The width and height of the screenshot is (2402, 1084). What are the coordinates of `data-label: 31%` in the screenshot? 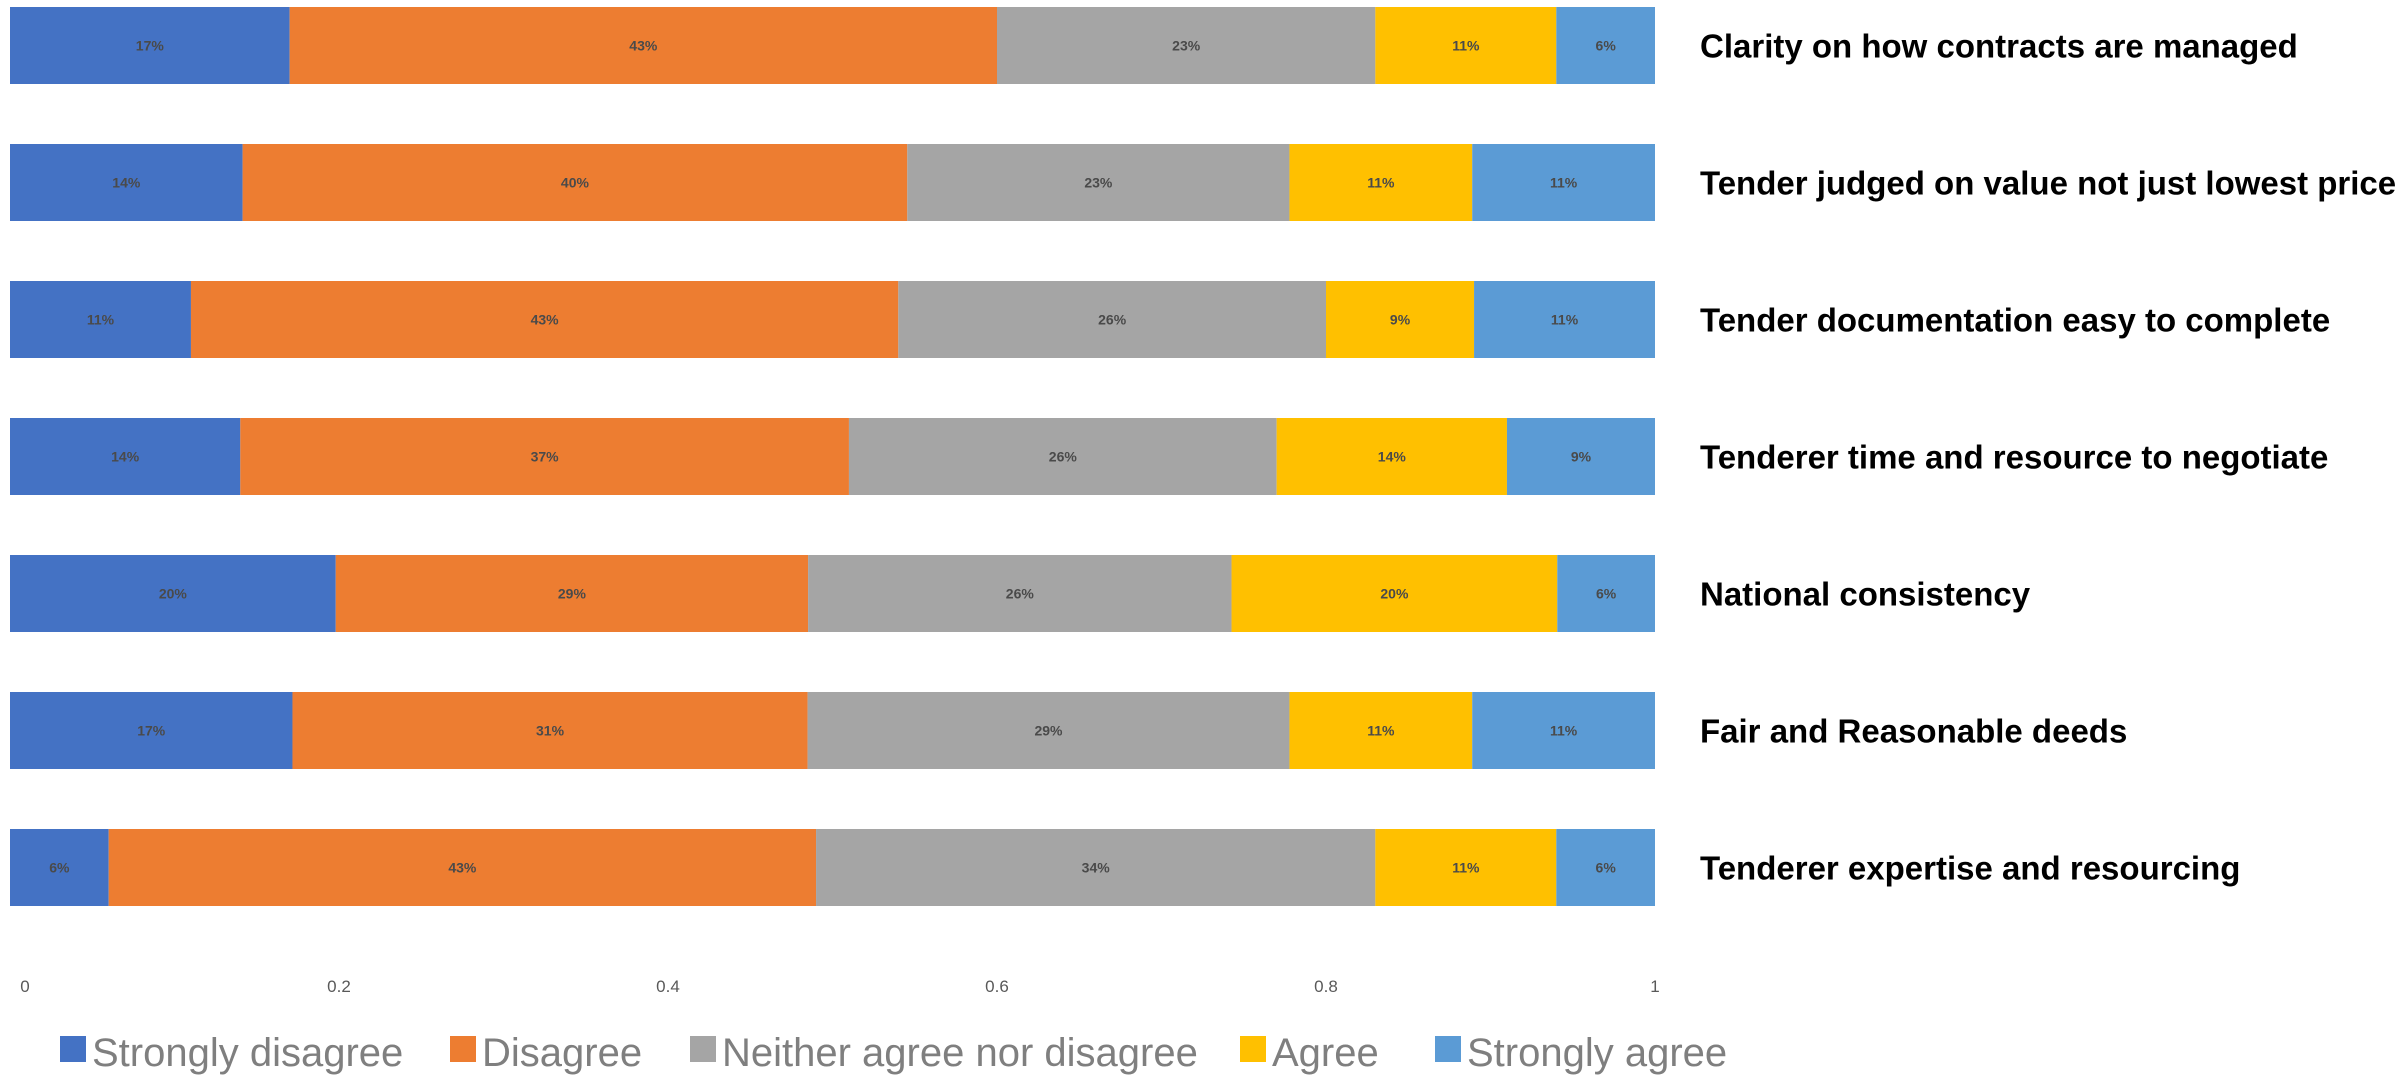 It's located at (550, 731).